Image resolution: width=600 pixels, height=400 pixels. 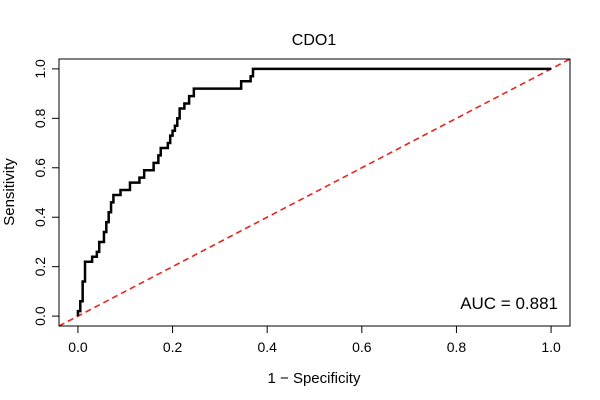 What do you see at coordinates (362, 347) in the screenshot?
I see `x-tick-label: 0.6` at bounding box center [362, 347].